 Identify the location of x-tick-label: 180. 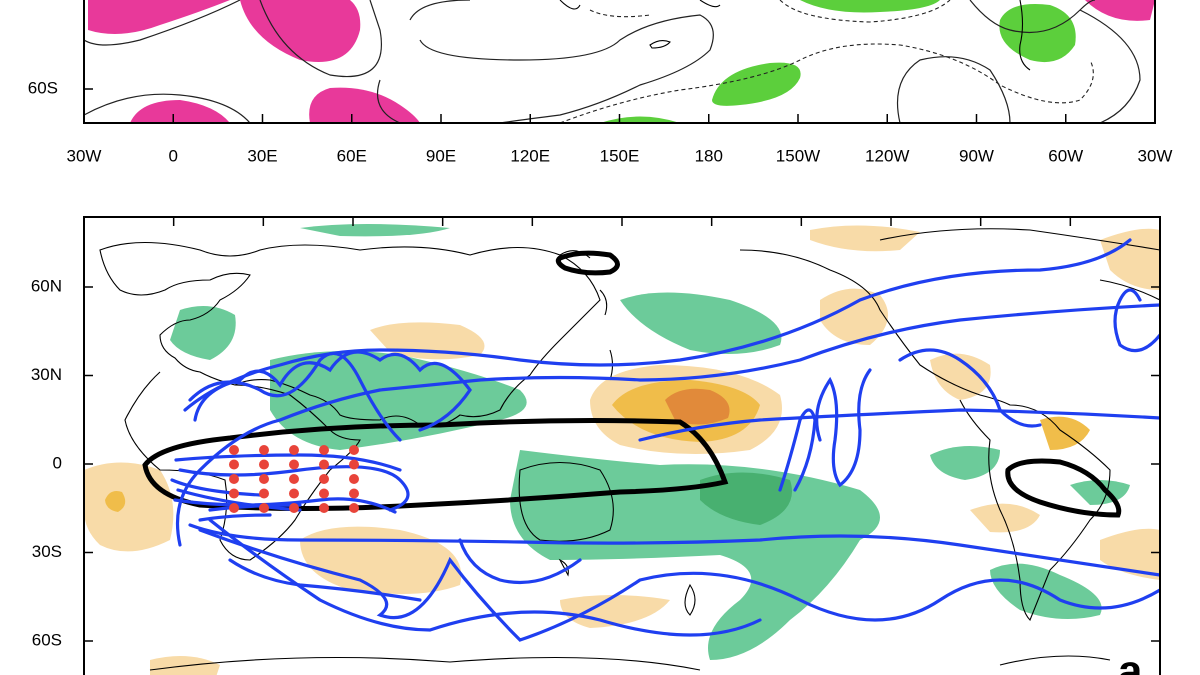
(709, 155).